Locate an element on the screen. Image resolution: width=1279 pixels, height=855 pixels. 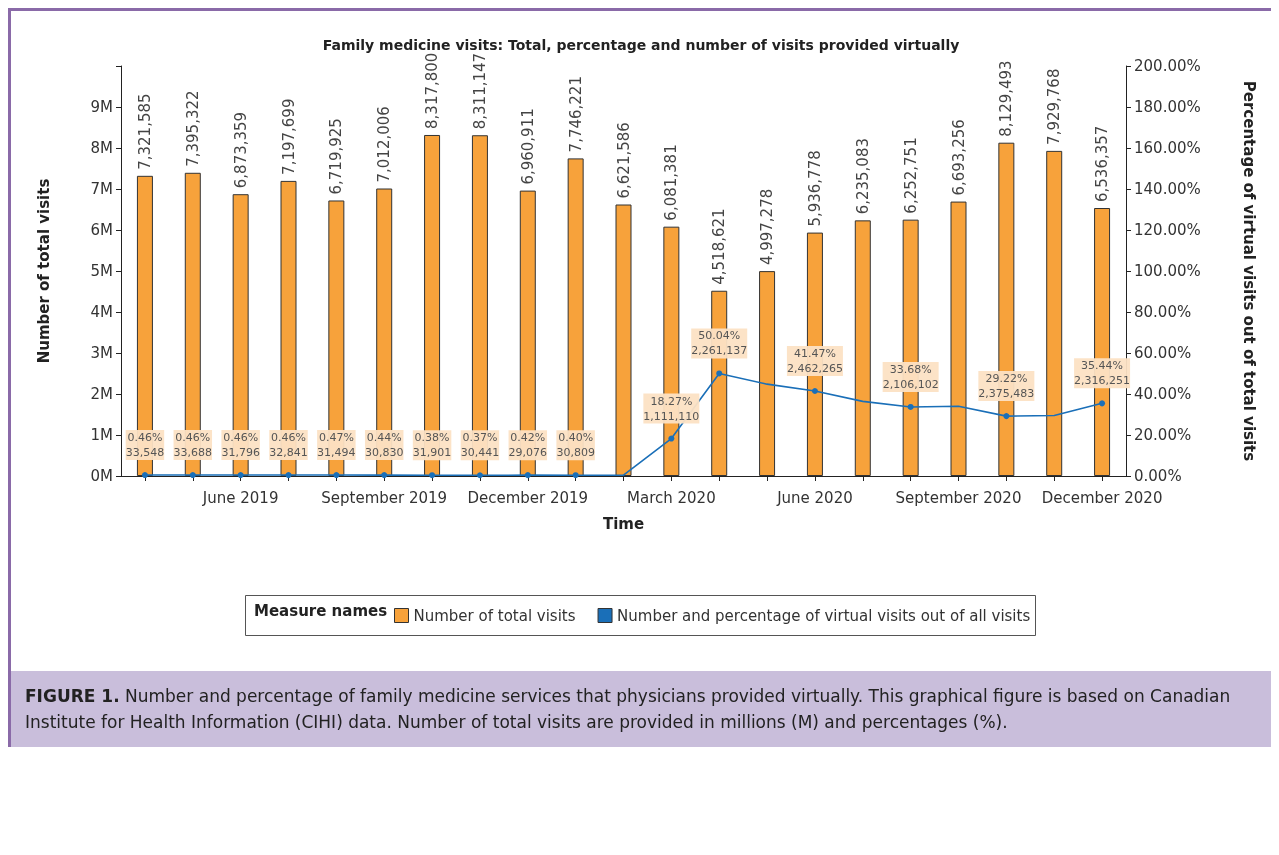
data-label: 6,873,359 is located at coordinates (240, 150).